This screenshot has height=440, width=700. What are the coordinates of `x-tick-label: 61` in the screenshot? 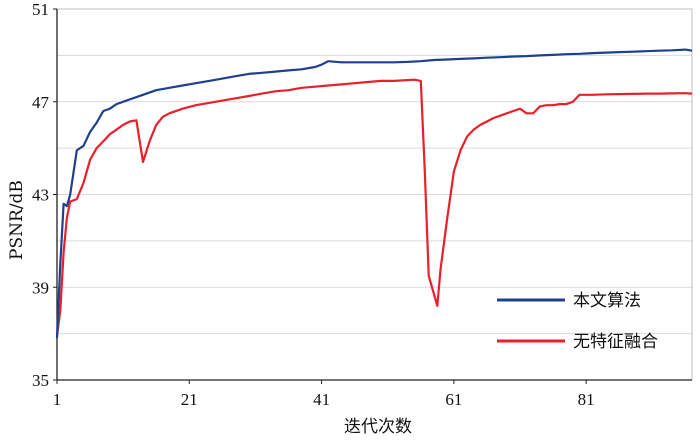 It's located at (453, 399).